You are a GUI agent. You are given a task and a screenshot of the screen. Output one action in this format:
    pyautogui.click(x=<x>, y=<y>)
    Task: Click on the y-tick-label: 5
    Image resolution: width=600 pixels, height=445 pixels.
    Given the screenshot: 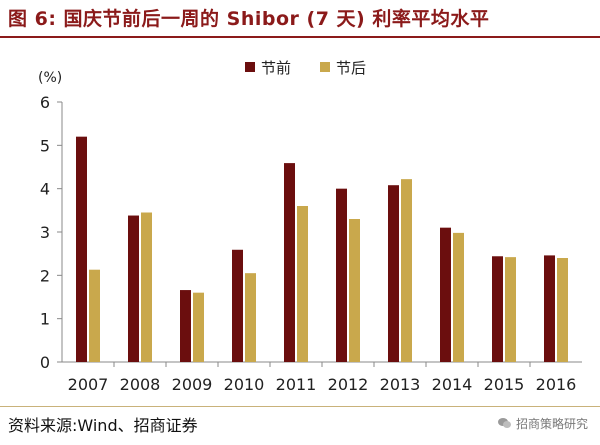 What is the action you would take?
    pyautogui.click(x=45, y=145)
    